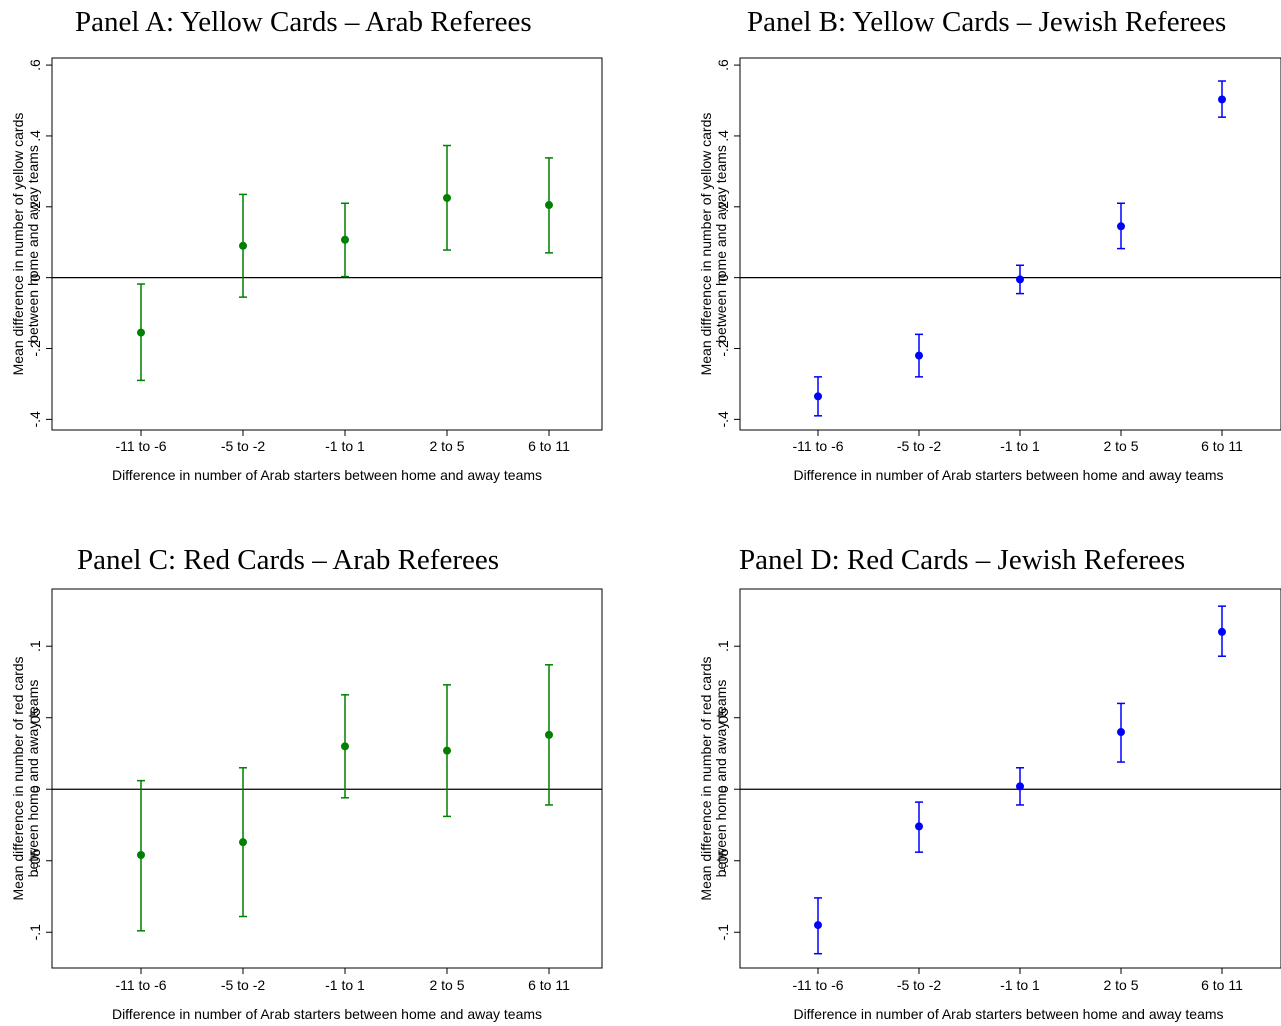 The image size is (1281, 1026). Describe the element at coordinates (288, 560) in the screenshot. I see `panel-title: Panel C: Red Cards – Arab Referees` at that location.